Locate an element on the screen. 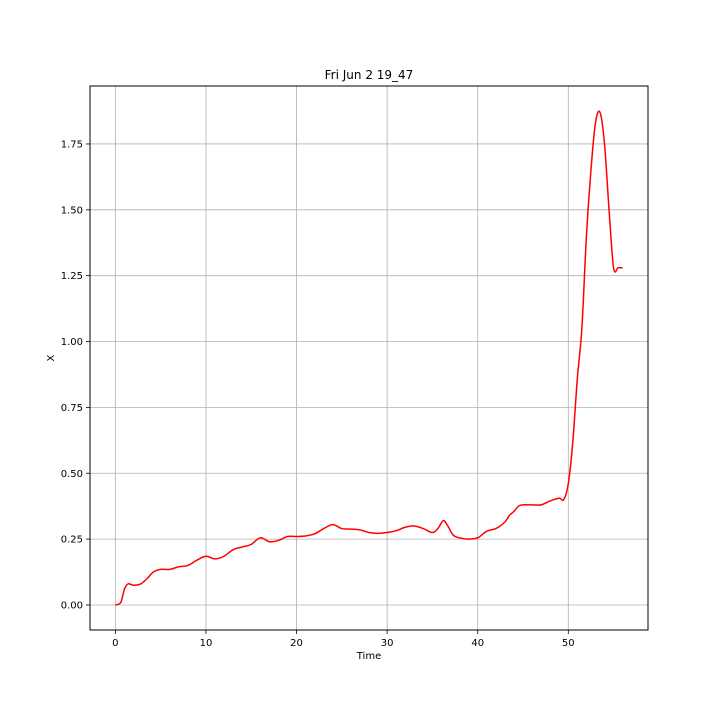  x-tick-label: 50 is located at coordinates (568, 643).